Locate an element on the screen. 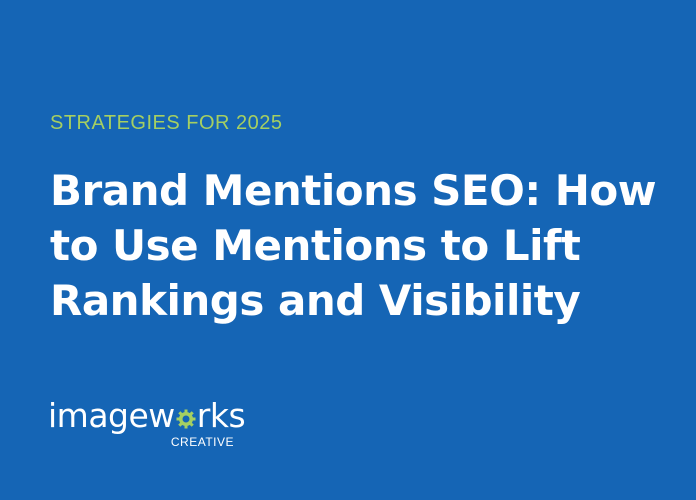 This screenshot has width=696, height=500. logo-wordmark: imagew rks is located at coordinates (147, 415).